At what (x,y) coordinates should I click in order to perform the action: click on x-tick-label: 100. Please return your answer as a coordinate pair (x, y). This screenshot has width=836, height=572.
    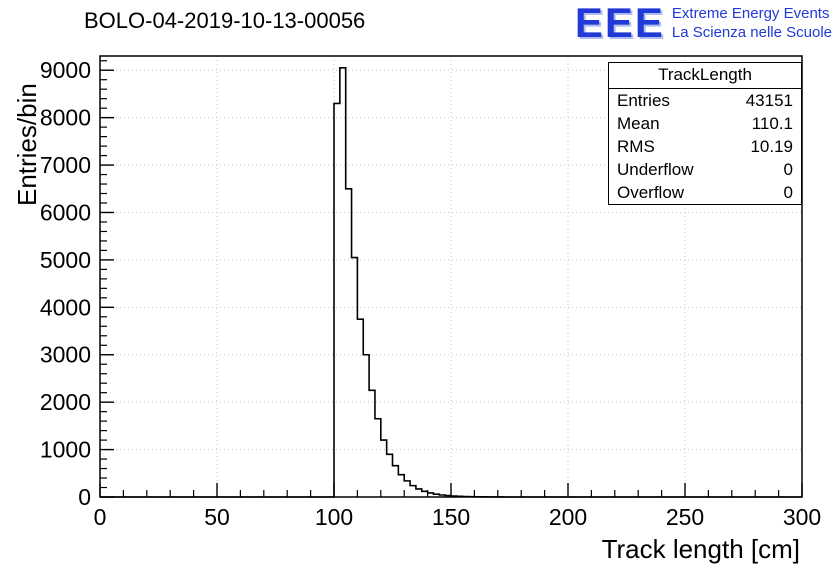
    Looking at the image, I should click on (334, 517).